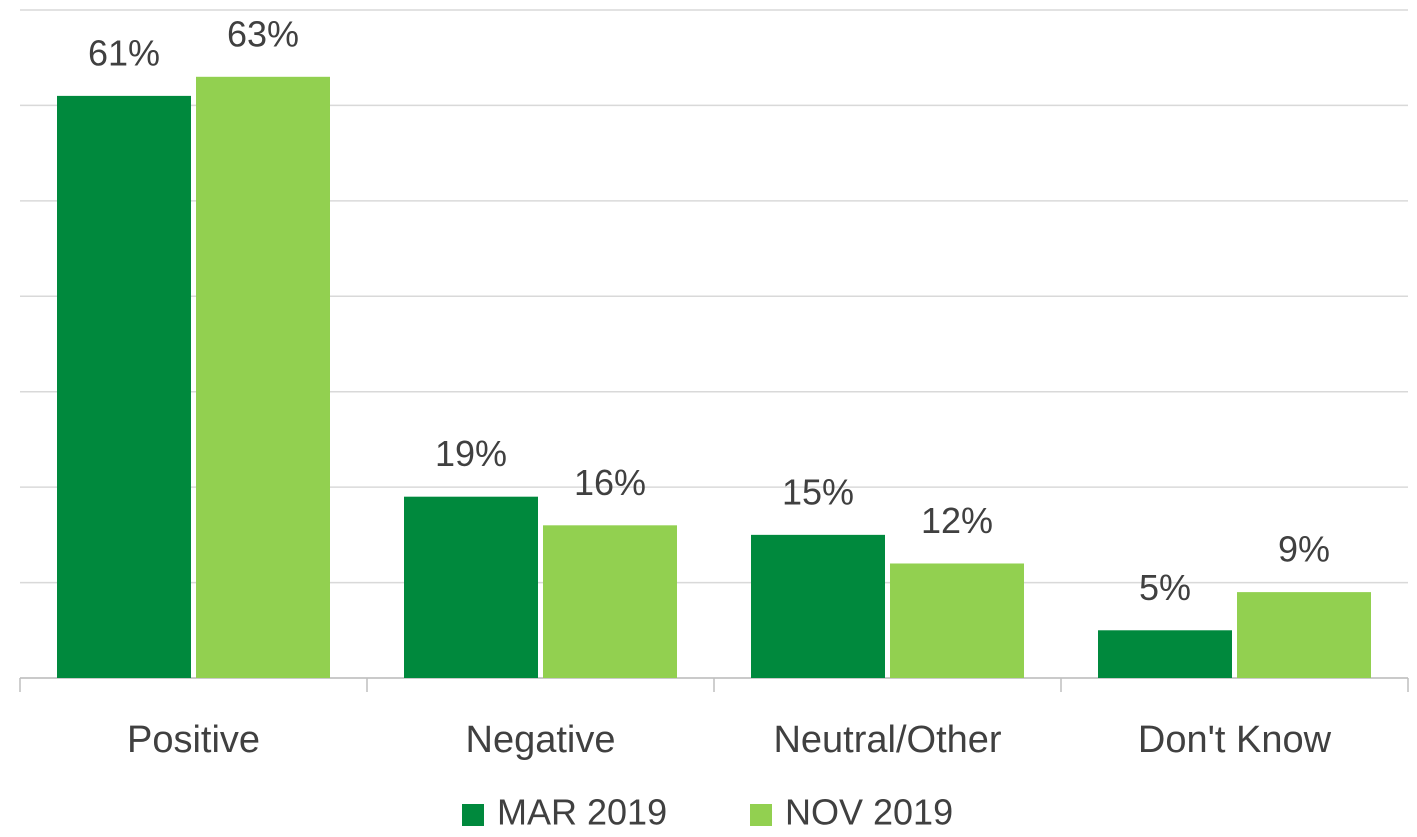 The height and width of the screenshot is (837, 1417). What do you see at coordinates (818, 491) in the screenshot?
I see `value-label: 15%` at bounding box center [818, 491].